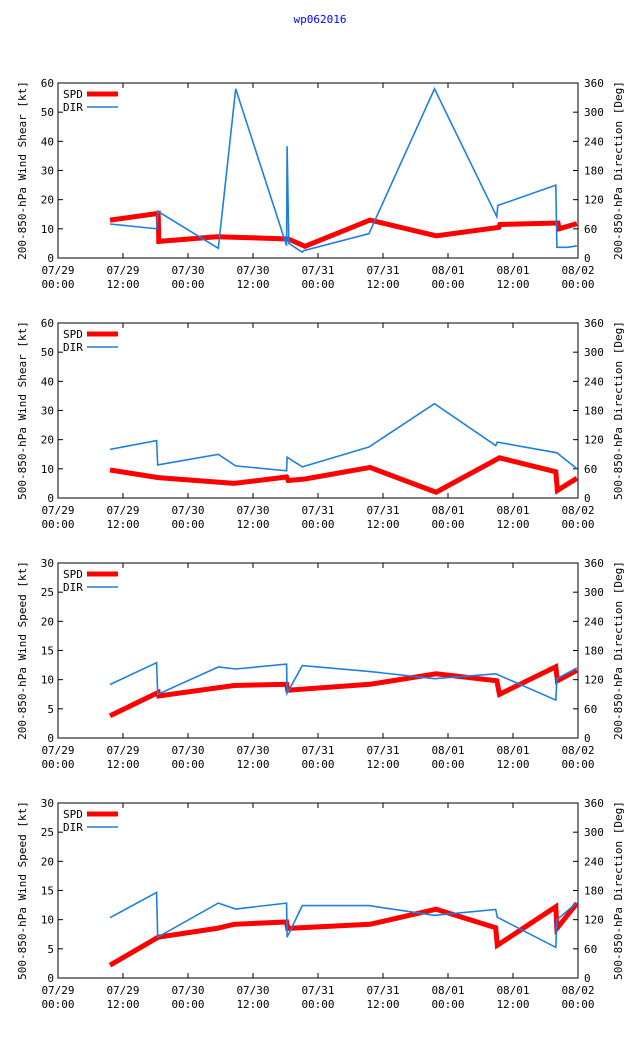  What do you see at coordinates (594, 563) in the screenshot?
I see `y2-tick-label: 360` at bounding box center [594, 563].